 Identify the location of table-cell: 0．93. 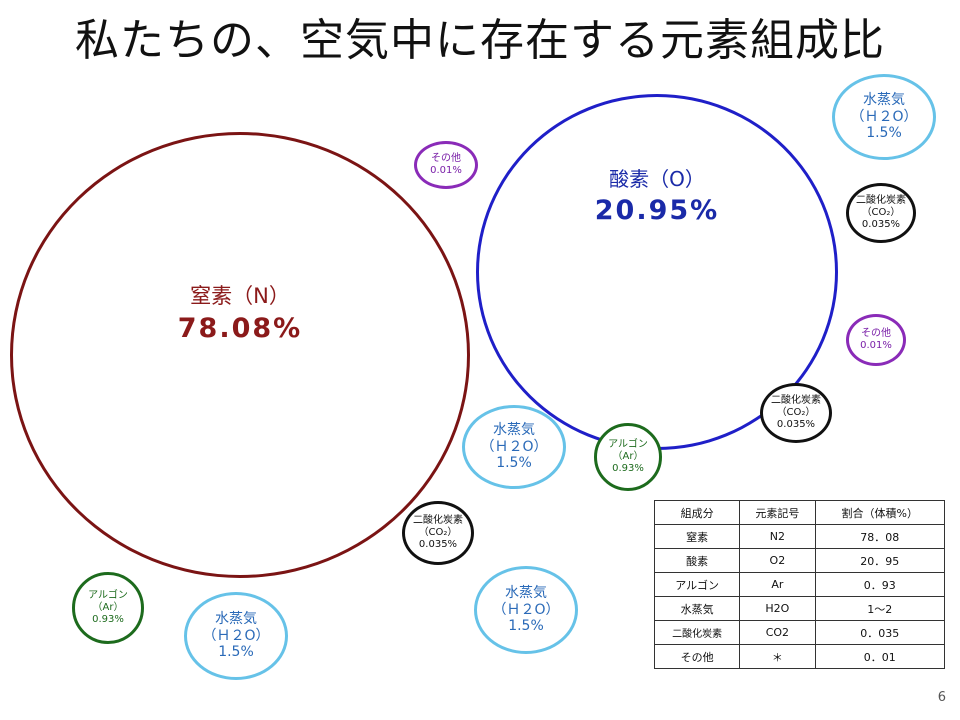
(879, 584).